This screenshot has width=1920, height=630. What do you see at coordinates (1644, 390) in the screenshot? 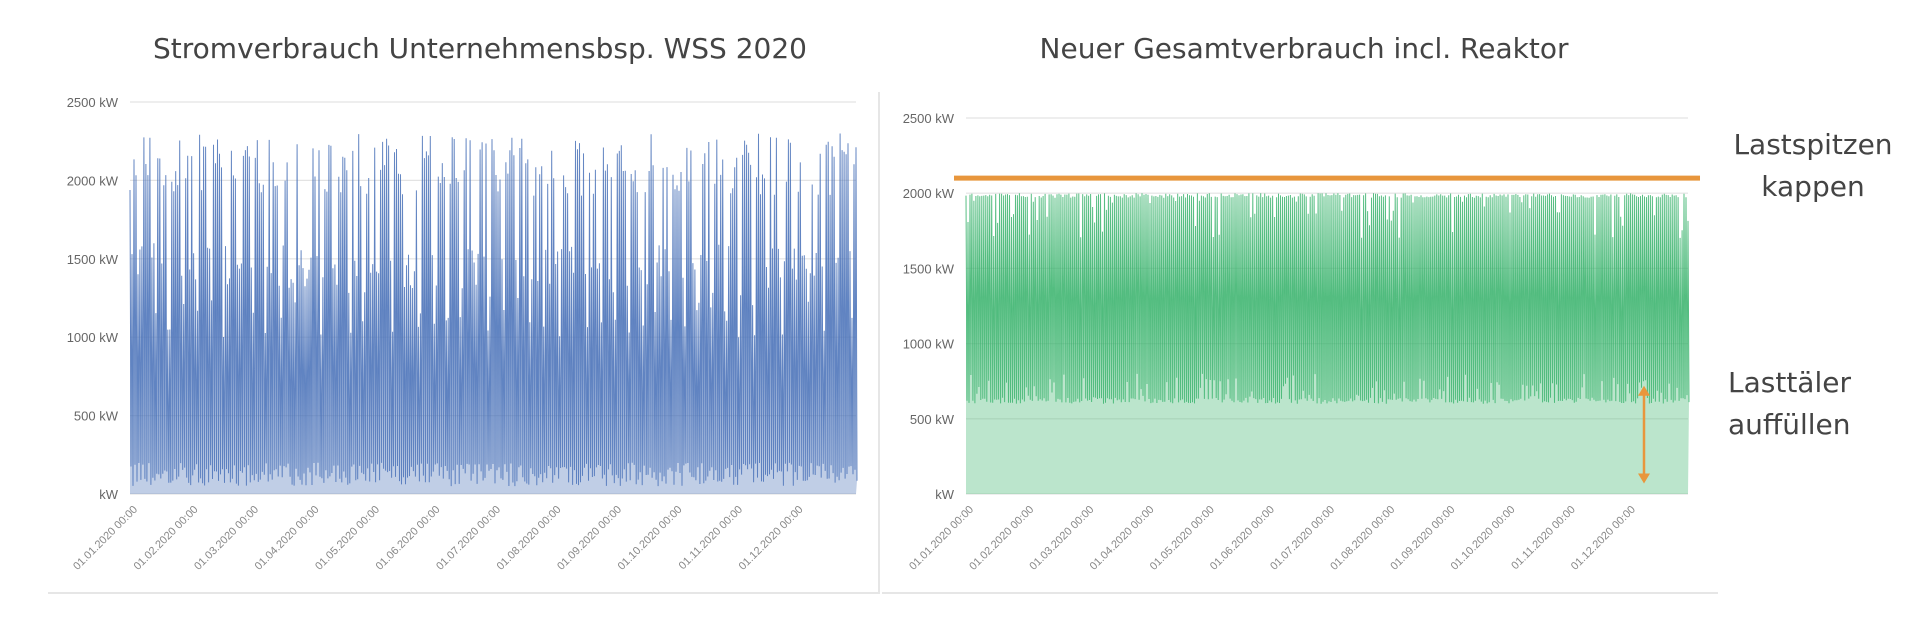
I see `arrow-head-up` at bounding box center [1644, 390].